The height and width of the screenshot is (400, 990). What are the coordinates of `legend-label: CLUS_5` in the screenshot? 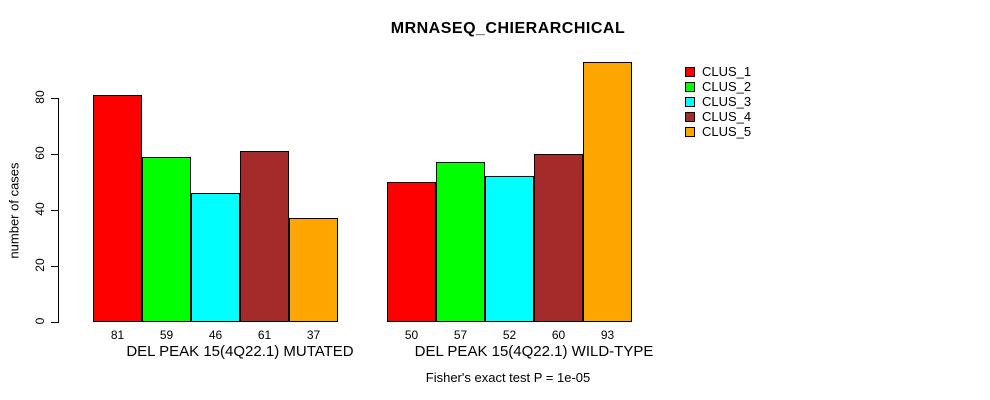 It's located at (727, 131).